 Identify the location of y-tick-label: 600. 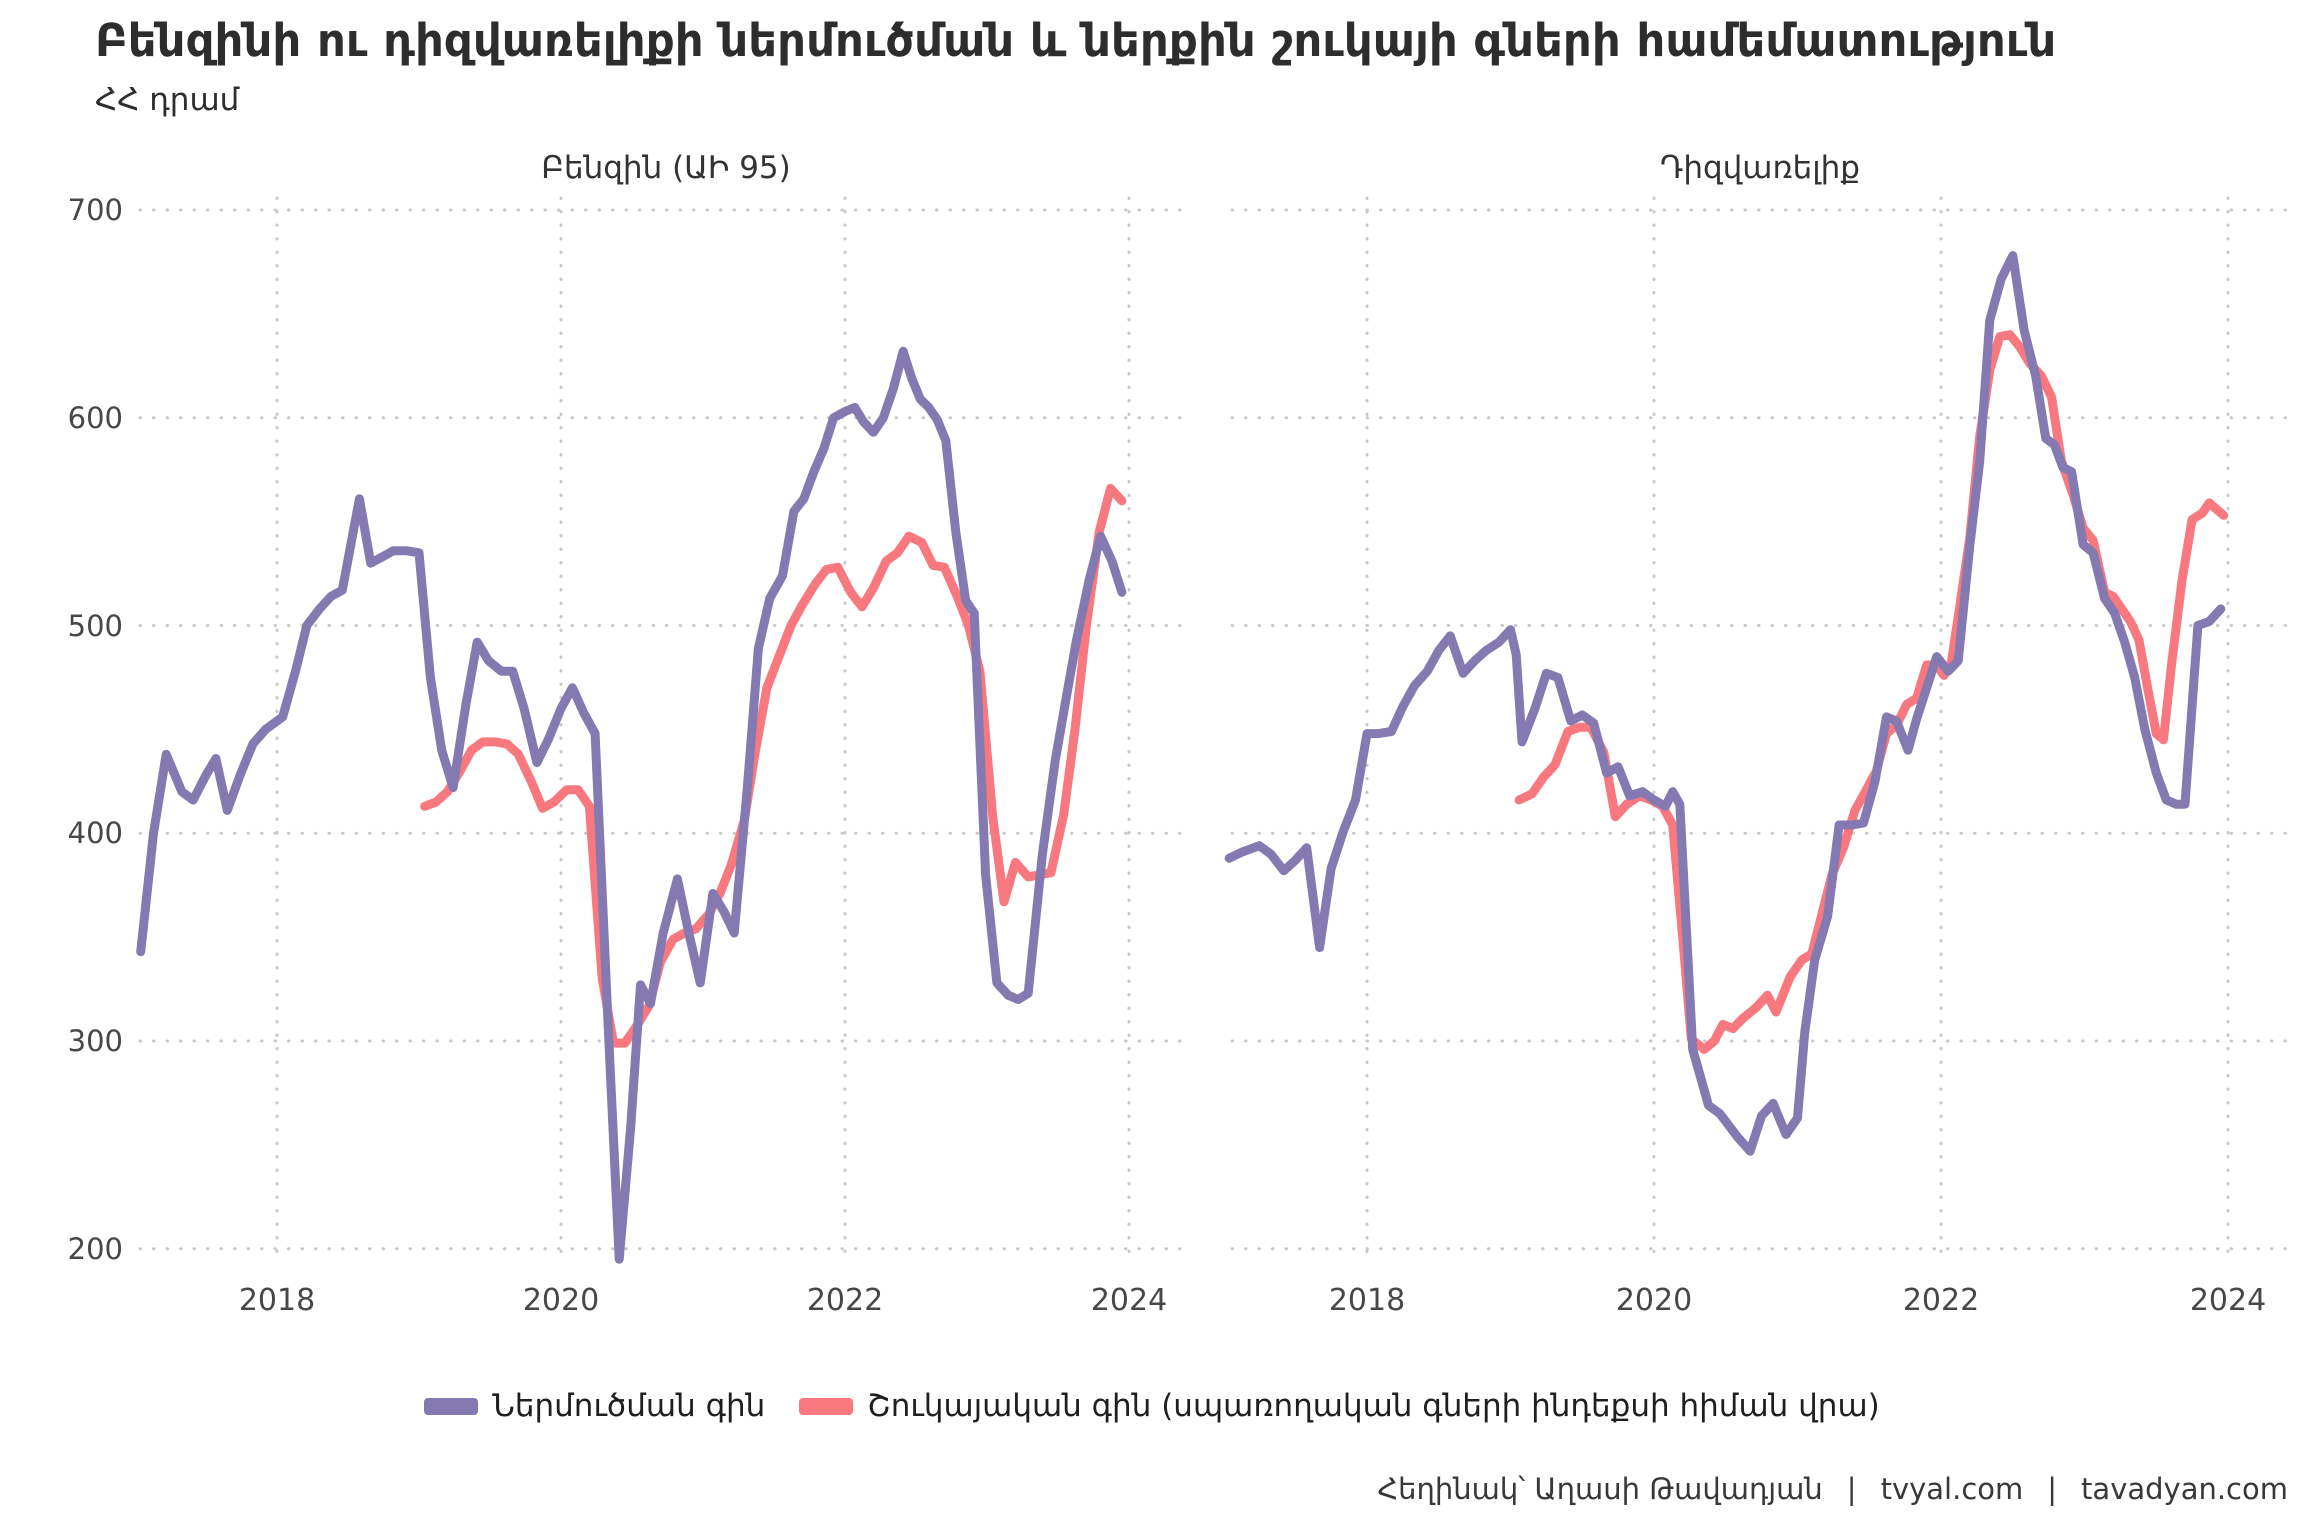
(95, 417).